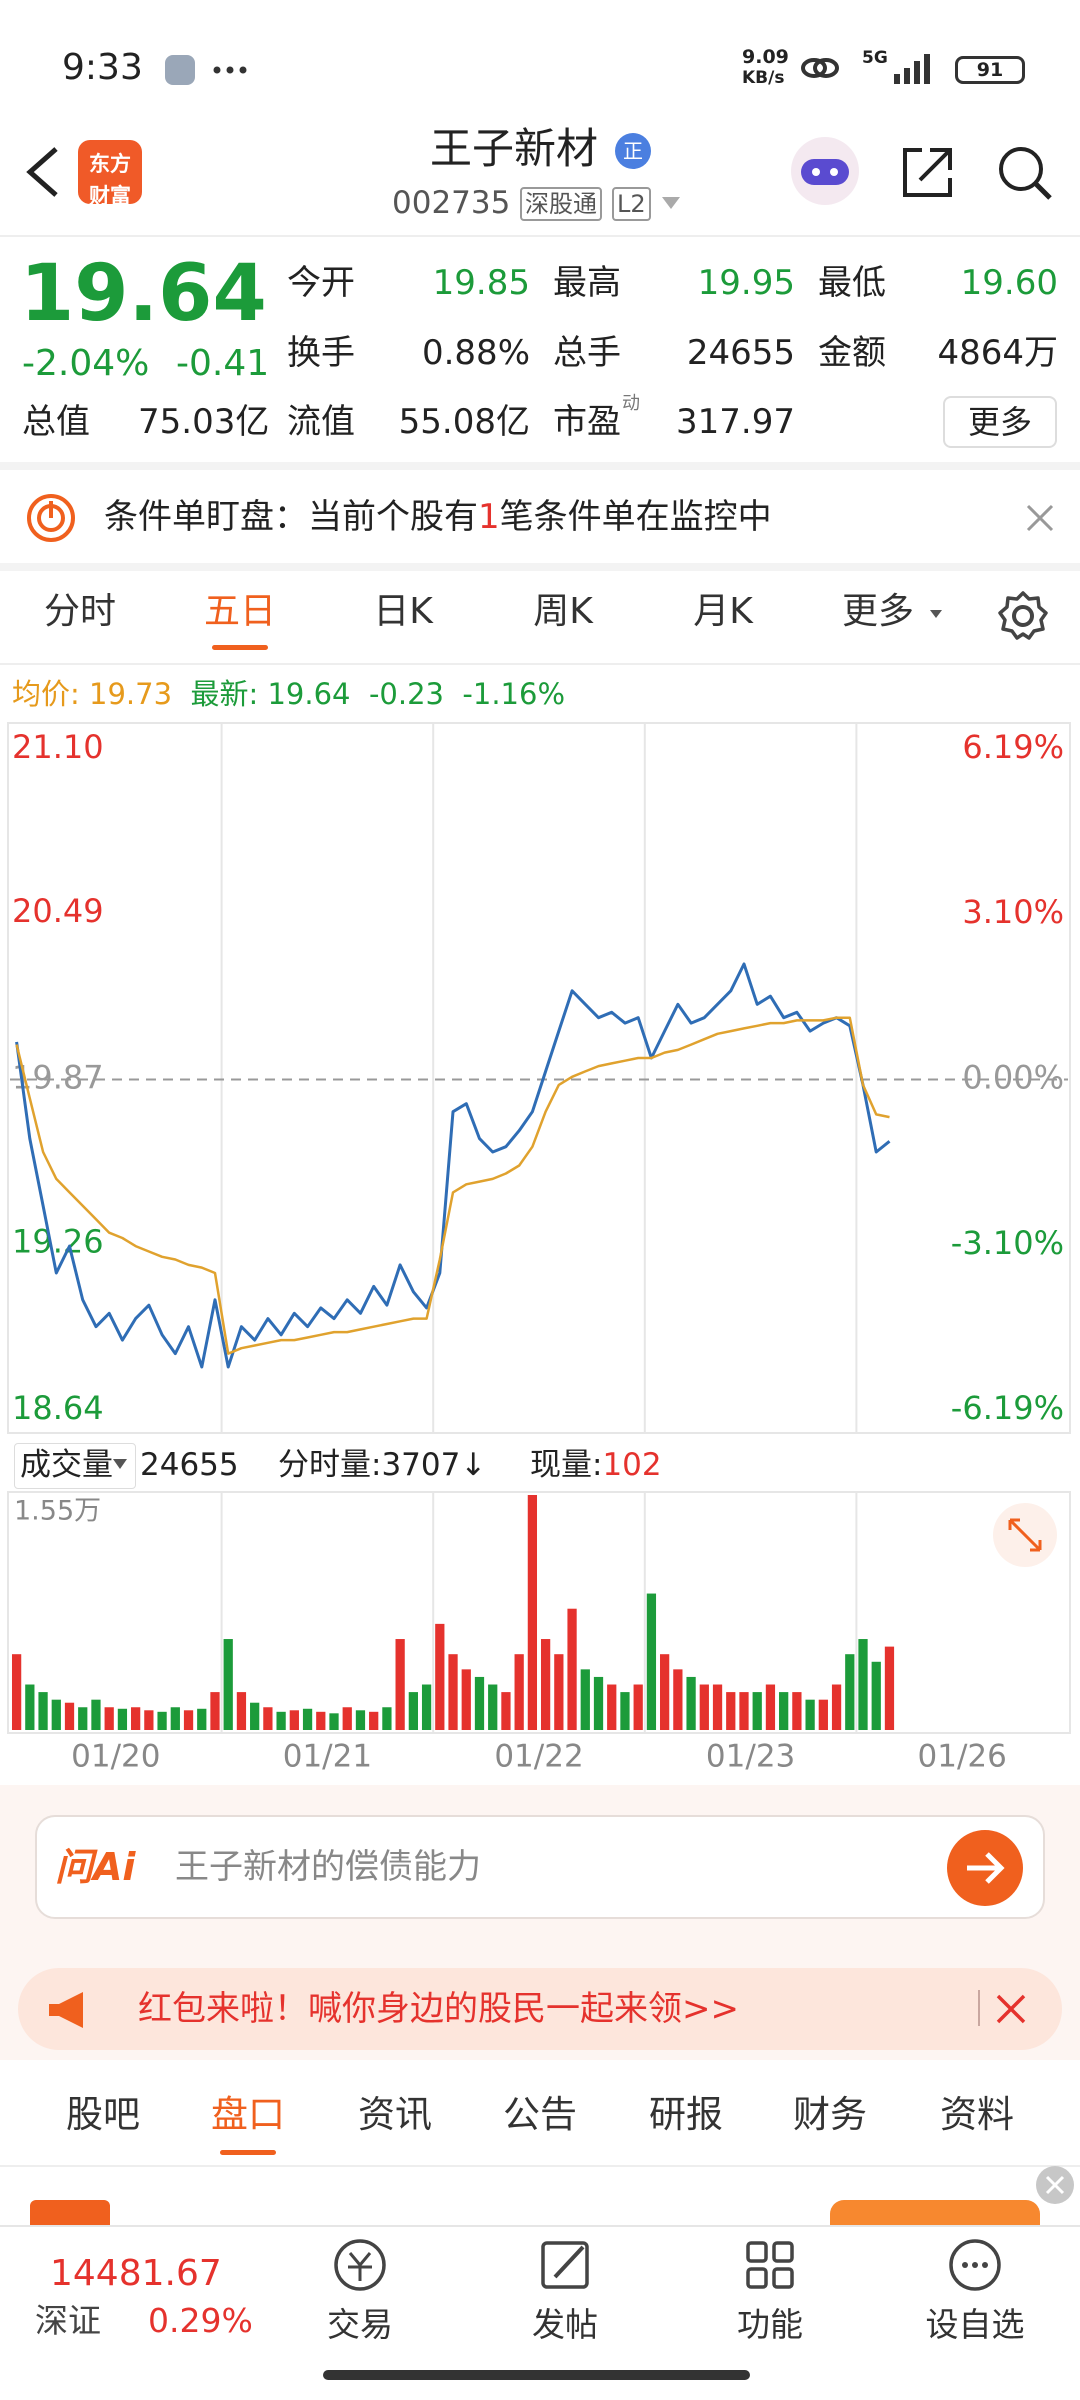  What do you see at coordinates (979, 2008) in the screenshot?
I see `separator` at bounding box center [979, 2008].